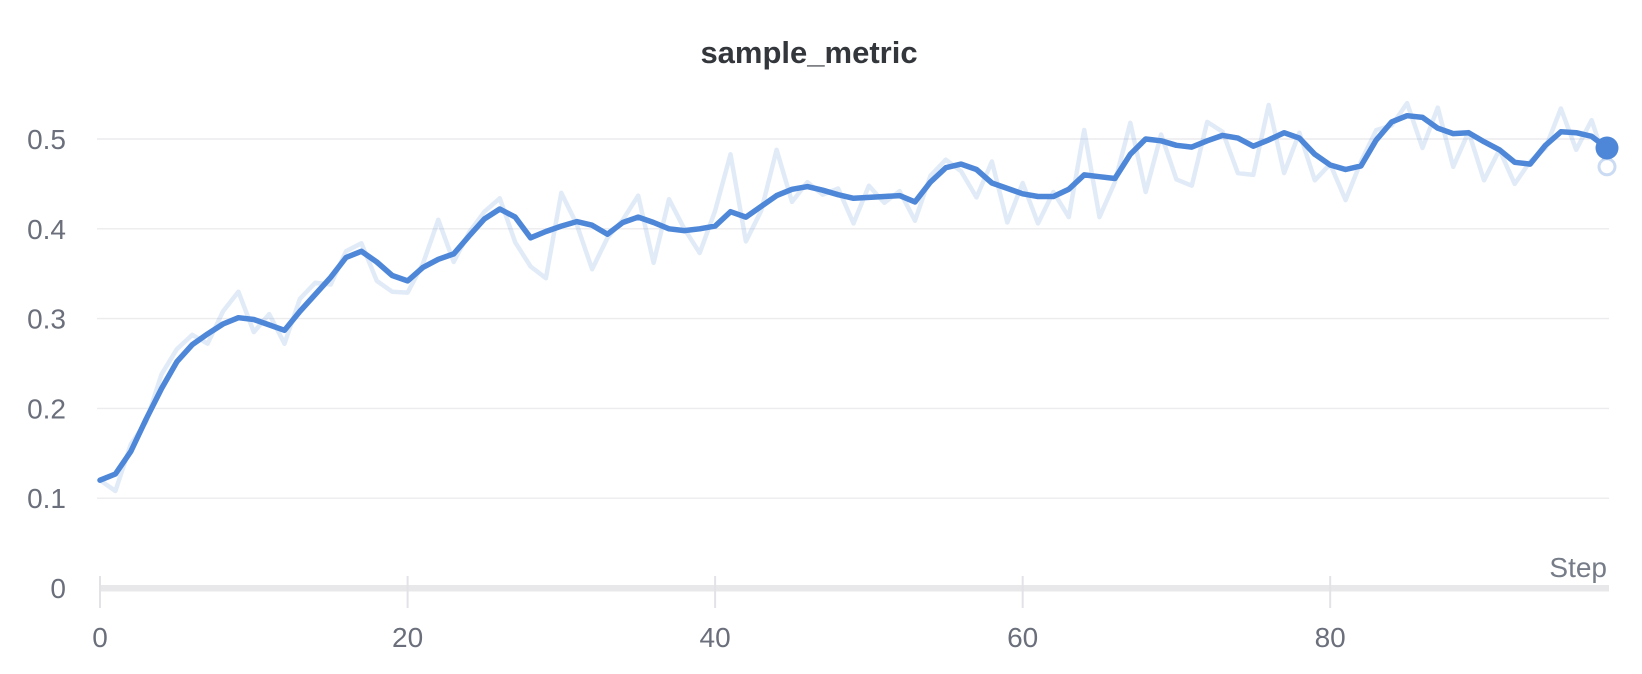 The height and width of the screenshot is (674, 1642). What do you see at coordinates (46, 319) in the screenshot?
I see `y-tick-label: 0.3` at bounding box center [46, 319].